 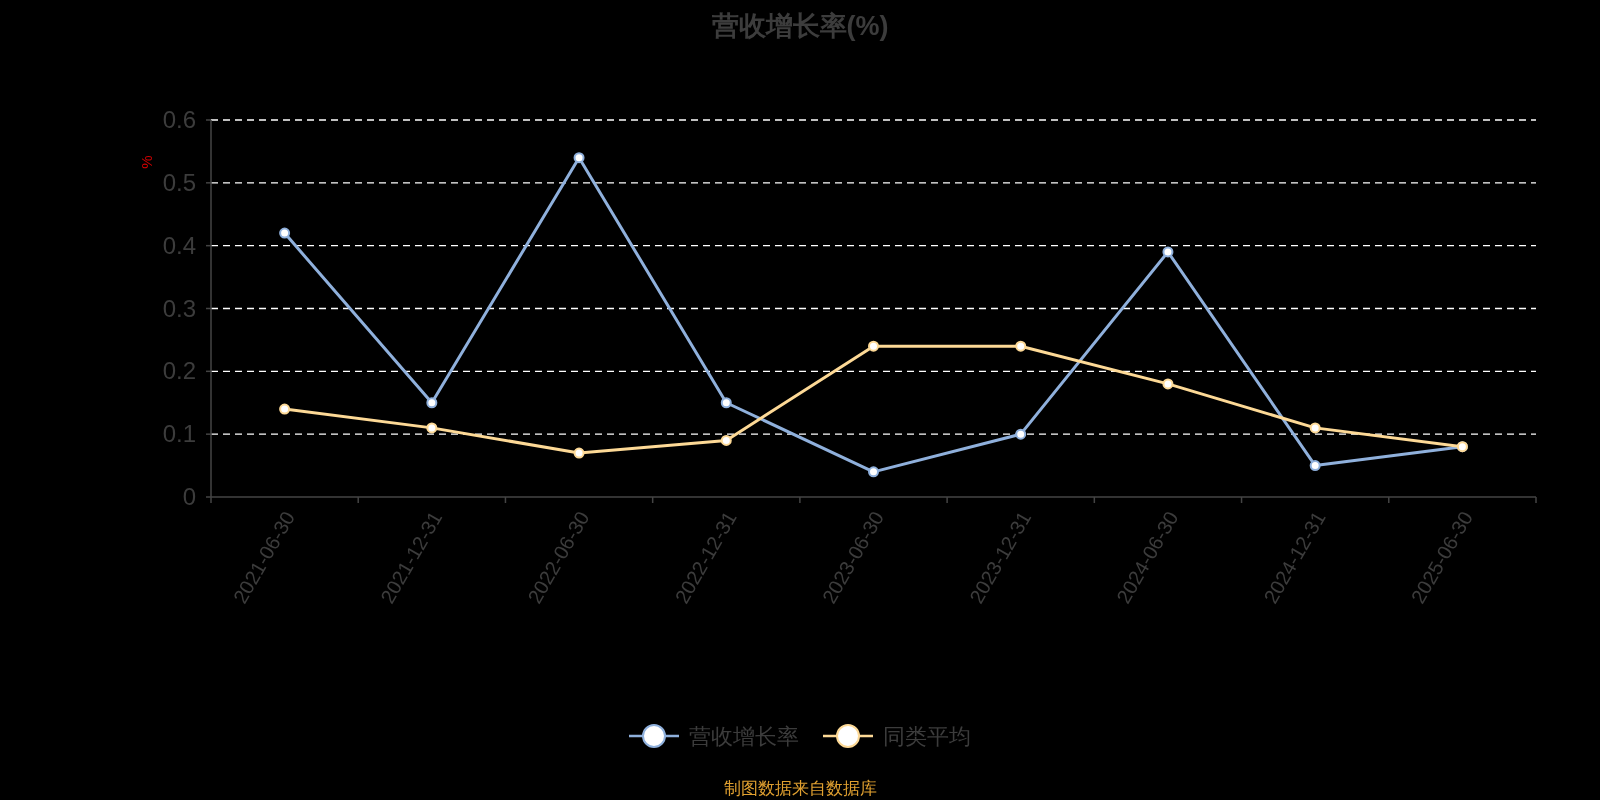 I want to click on legend-label: 同类平均, so click(x=927, y=736).